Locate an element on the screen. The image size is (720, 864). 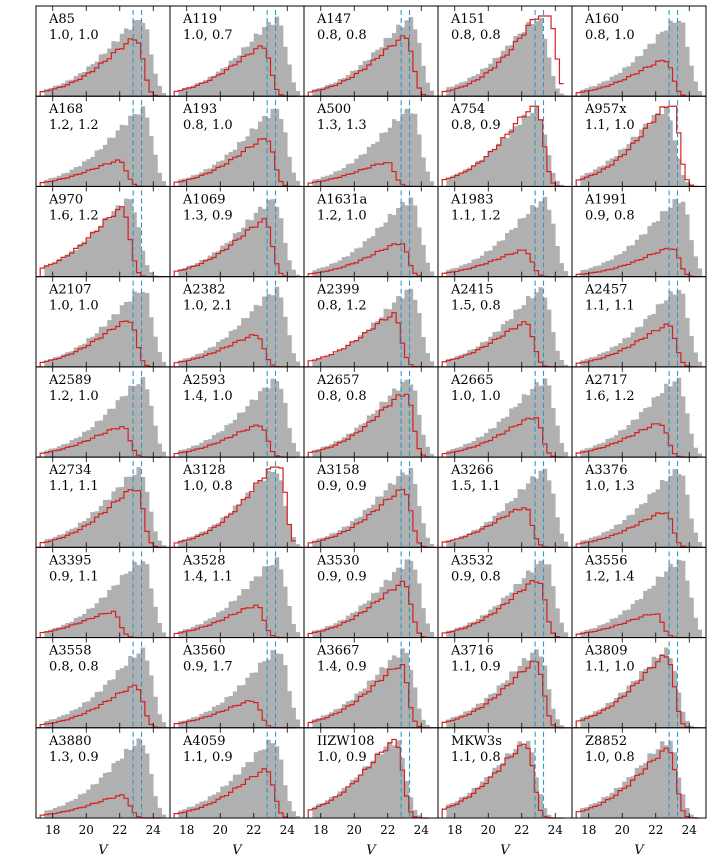
step-histogram-line is located at coordinates (368, 518).